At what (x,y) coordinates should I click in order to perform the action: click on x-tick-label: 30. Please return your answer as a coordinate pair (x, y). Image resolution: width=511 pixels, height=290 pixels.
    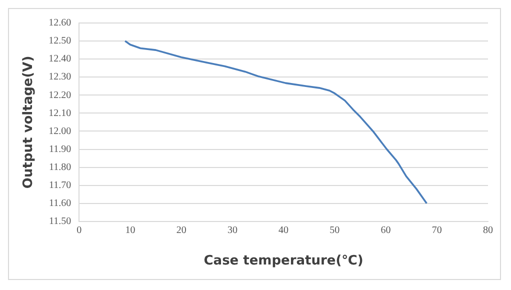
    Looking at the image, I should click on (232, 230).